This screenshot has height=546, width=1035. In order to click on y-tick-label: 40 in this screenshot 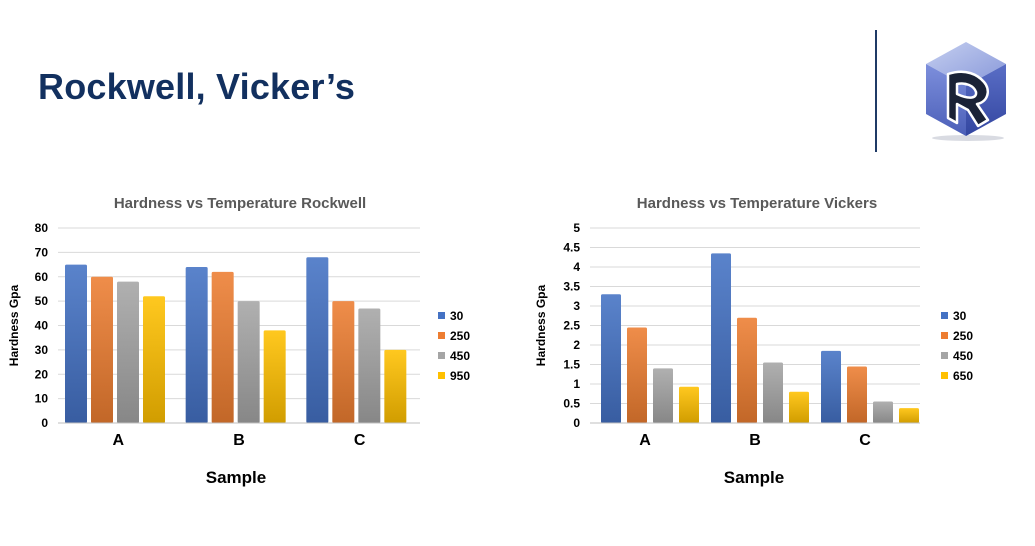, I will do `click(42, 326)`.